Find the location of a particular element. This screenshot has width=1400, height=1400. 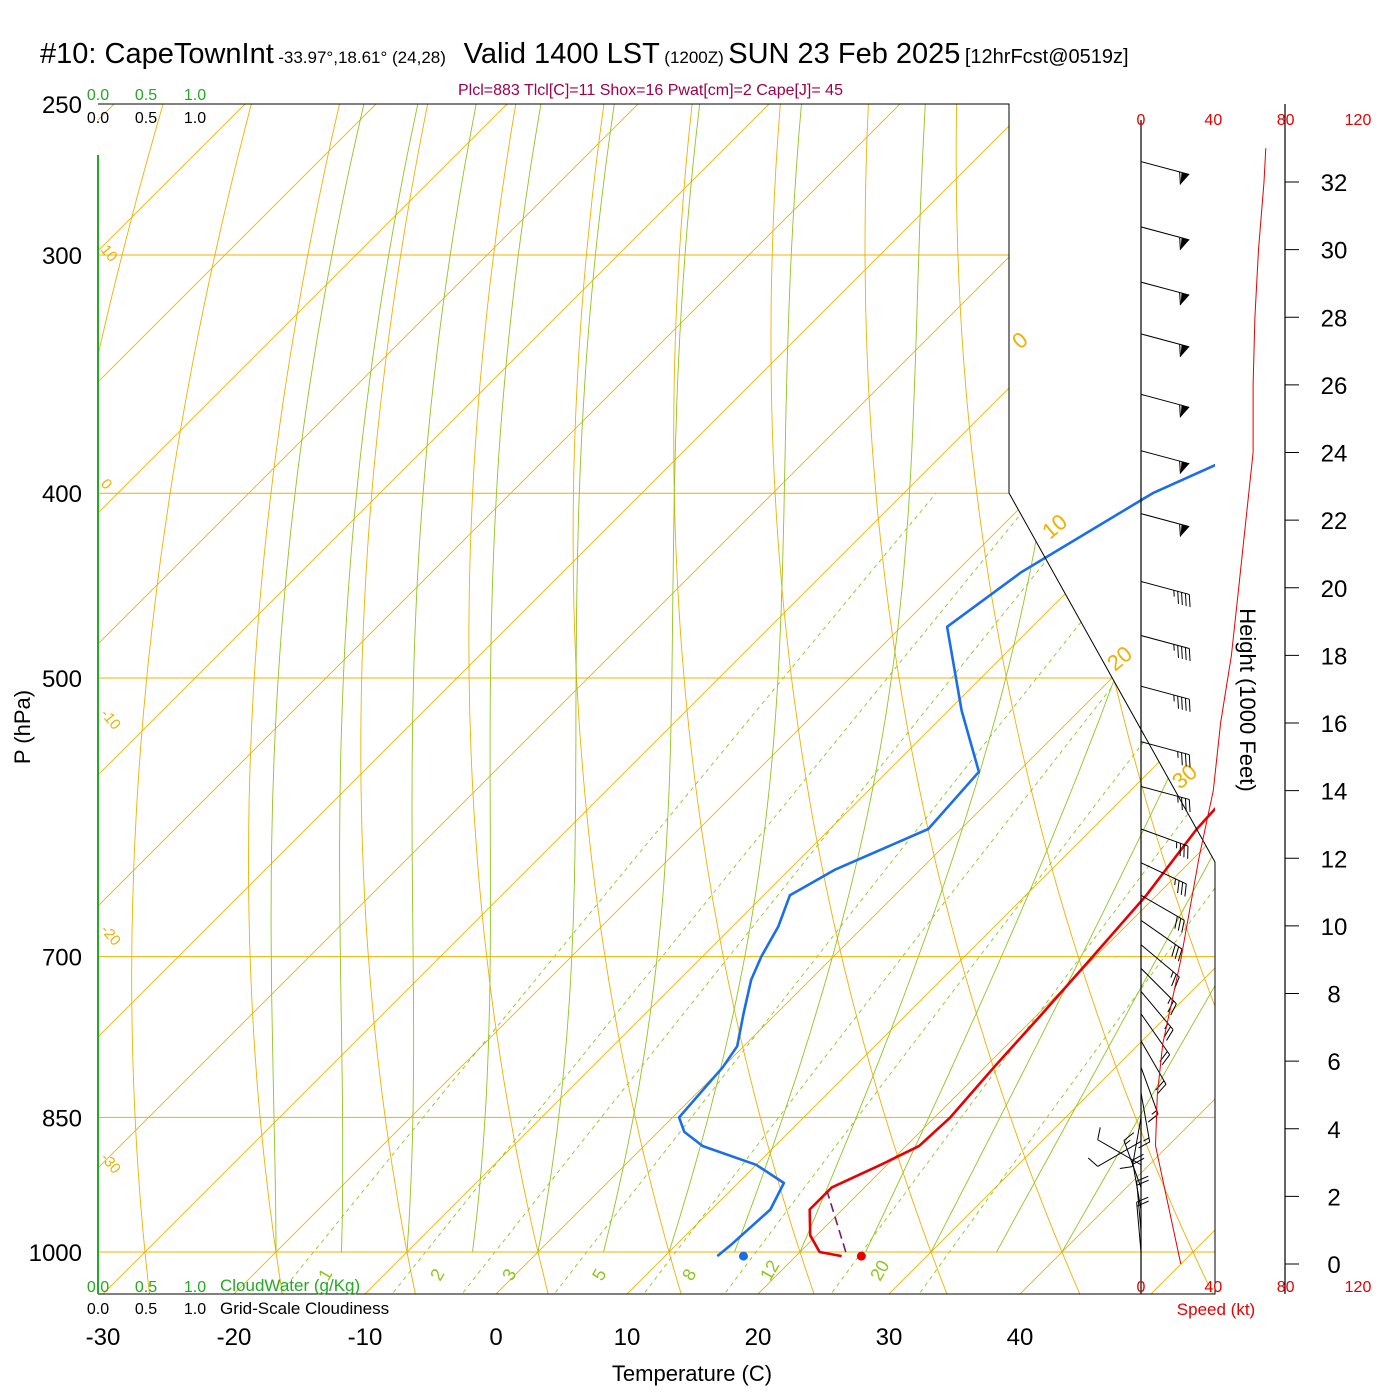

height-tick-label: 4 is located at coordinates (1333, 1130).